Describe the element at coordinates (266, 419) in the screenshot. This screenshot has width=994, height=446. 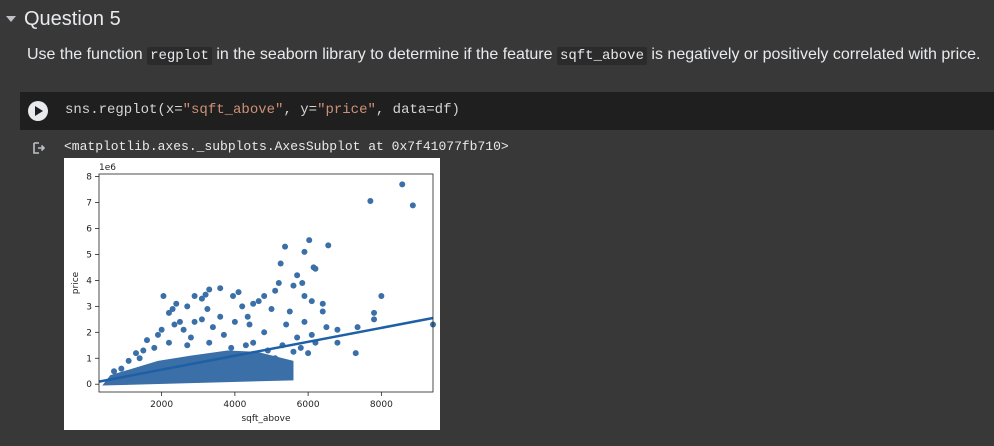
I see `x-axis-label: sqft_above` at that location.